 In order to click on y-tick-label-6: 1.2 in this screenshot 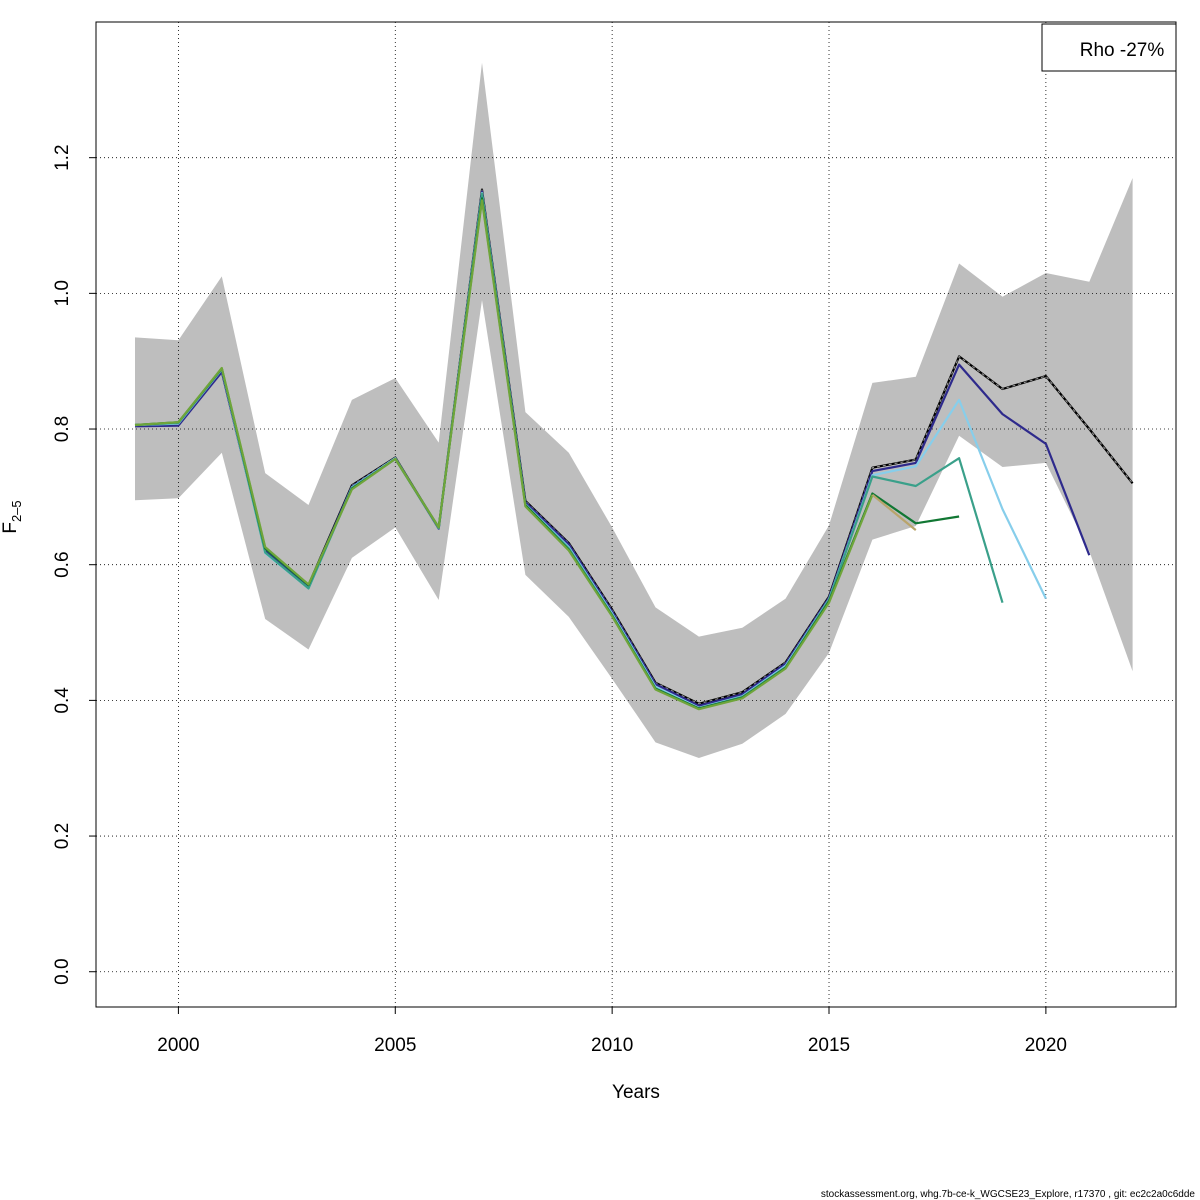, I will do `click(62, 157)`.